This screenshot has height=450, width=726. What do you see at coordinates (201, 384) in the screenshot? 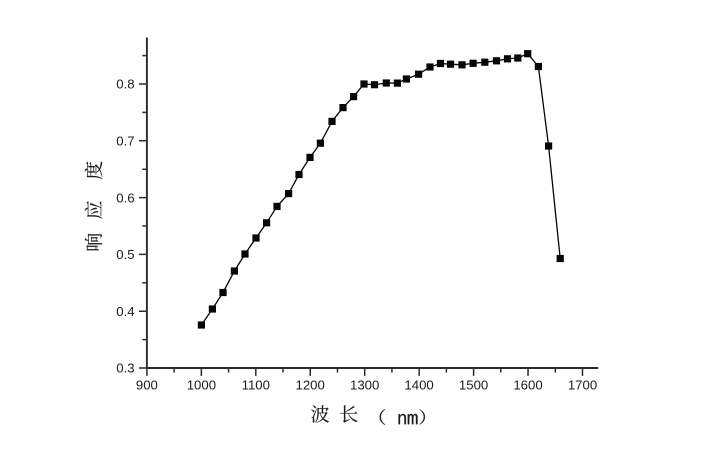
I see `svg-text: 1000` at bounding box center [201, 384].